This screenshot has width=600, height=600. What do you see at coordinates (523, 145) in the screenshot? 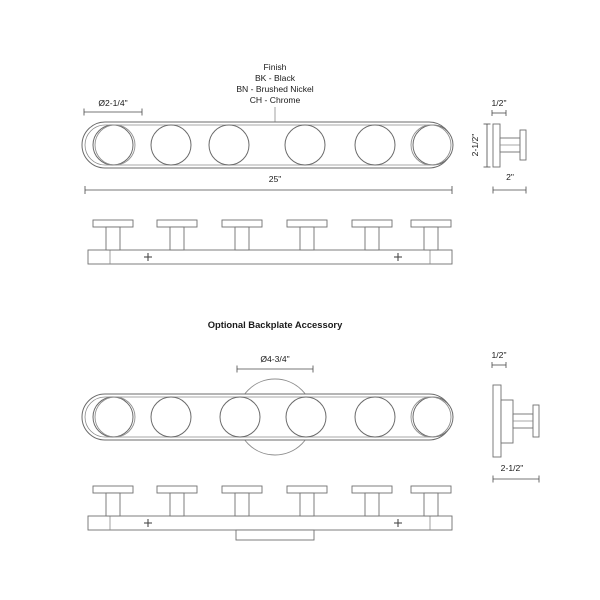
I see `side-lamp-cap` at bounding box center [523, 145].